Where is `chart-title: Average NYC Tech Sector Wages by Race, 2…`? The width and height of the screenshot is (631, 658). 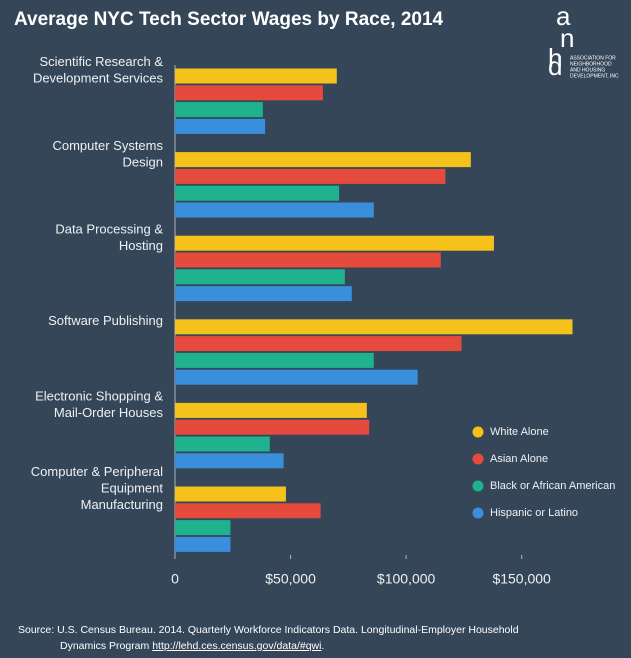 chart-title: Average NYC Tech Sector Wages by Race, 2… is located at coordinates (229, 19).